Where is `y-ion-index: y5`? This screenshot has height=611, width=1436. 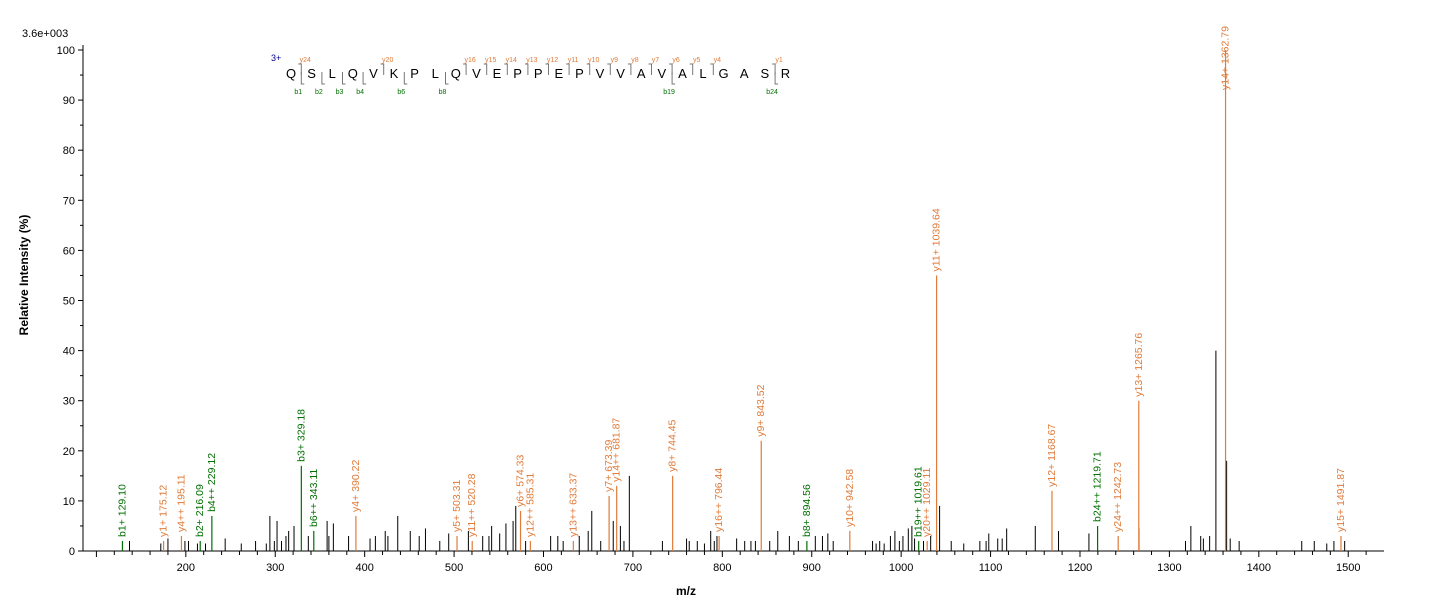
y-ion-index: y5 is located at coordinates (697, 60).